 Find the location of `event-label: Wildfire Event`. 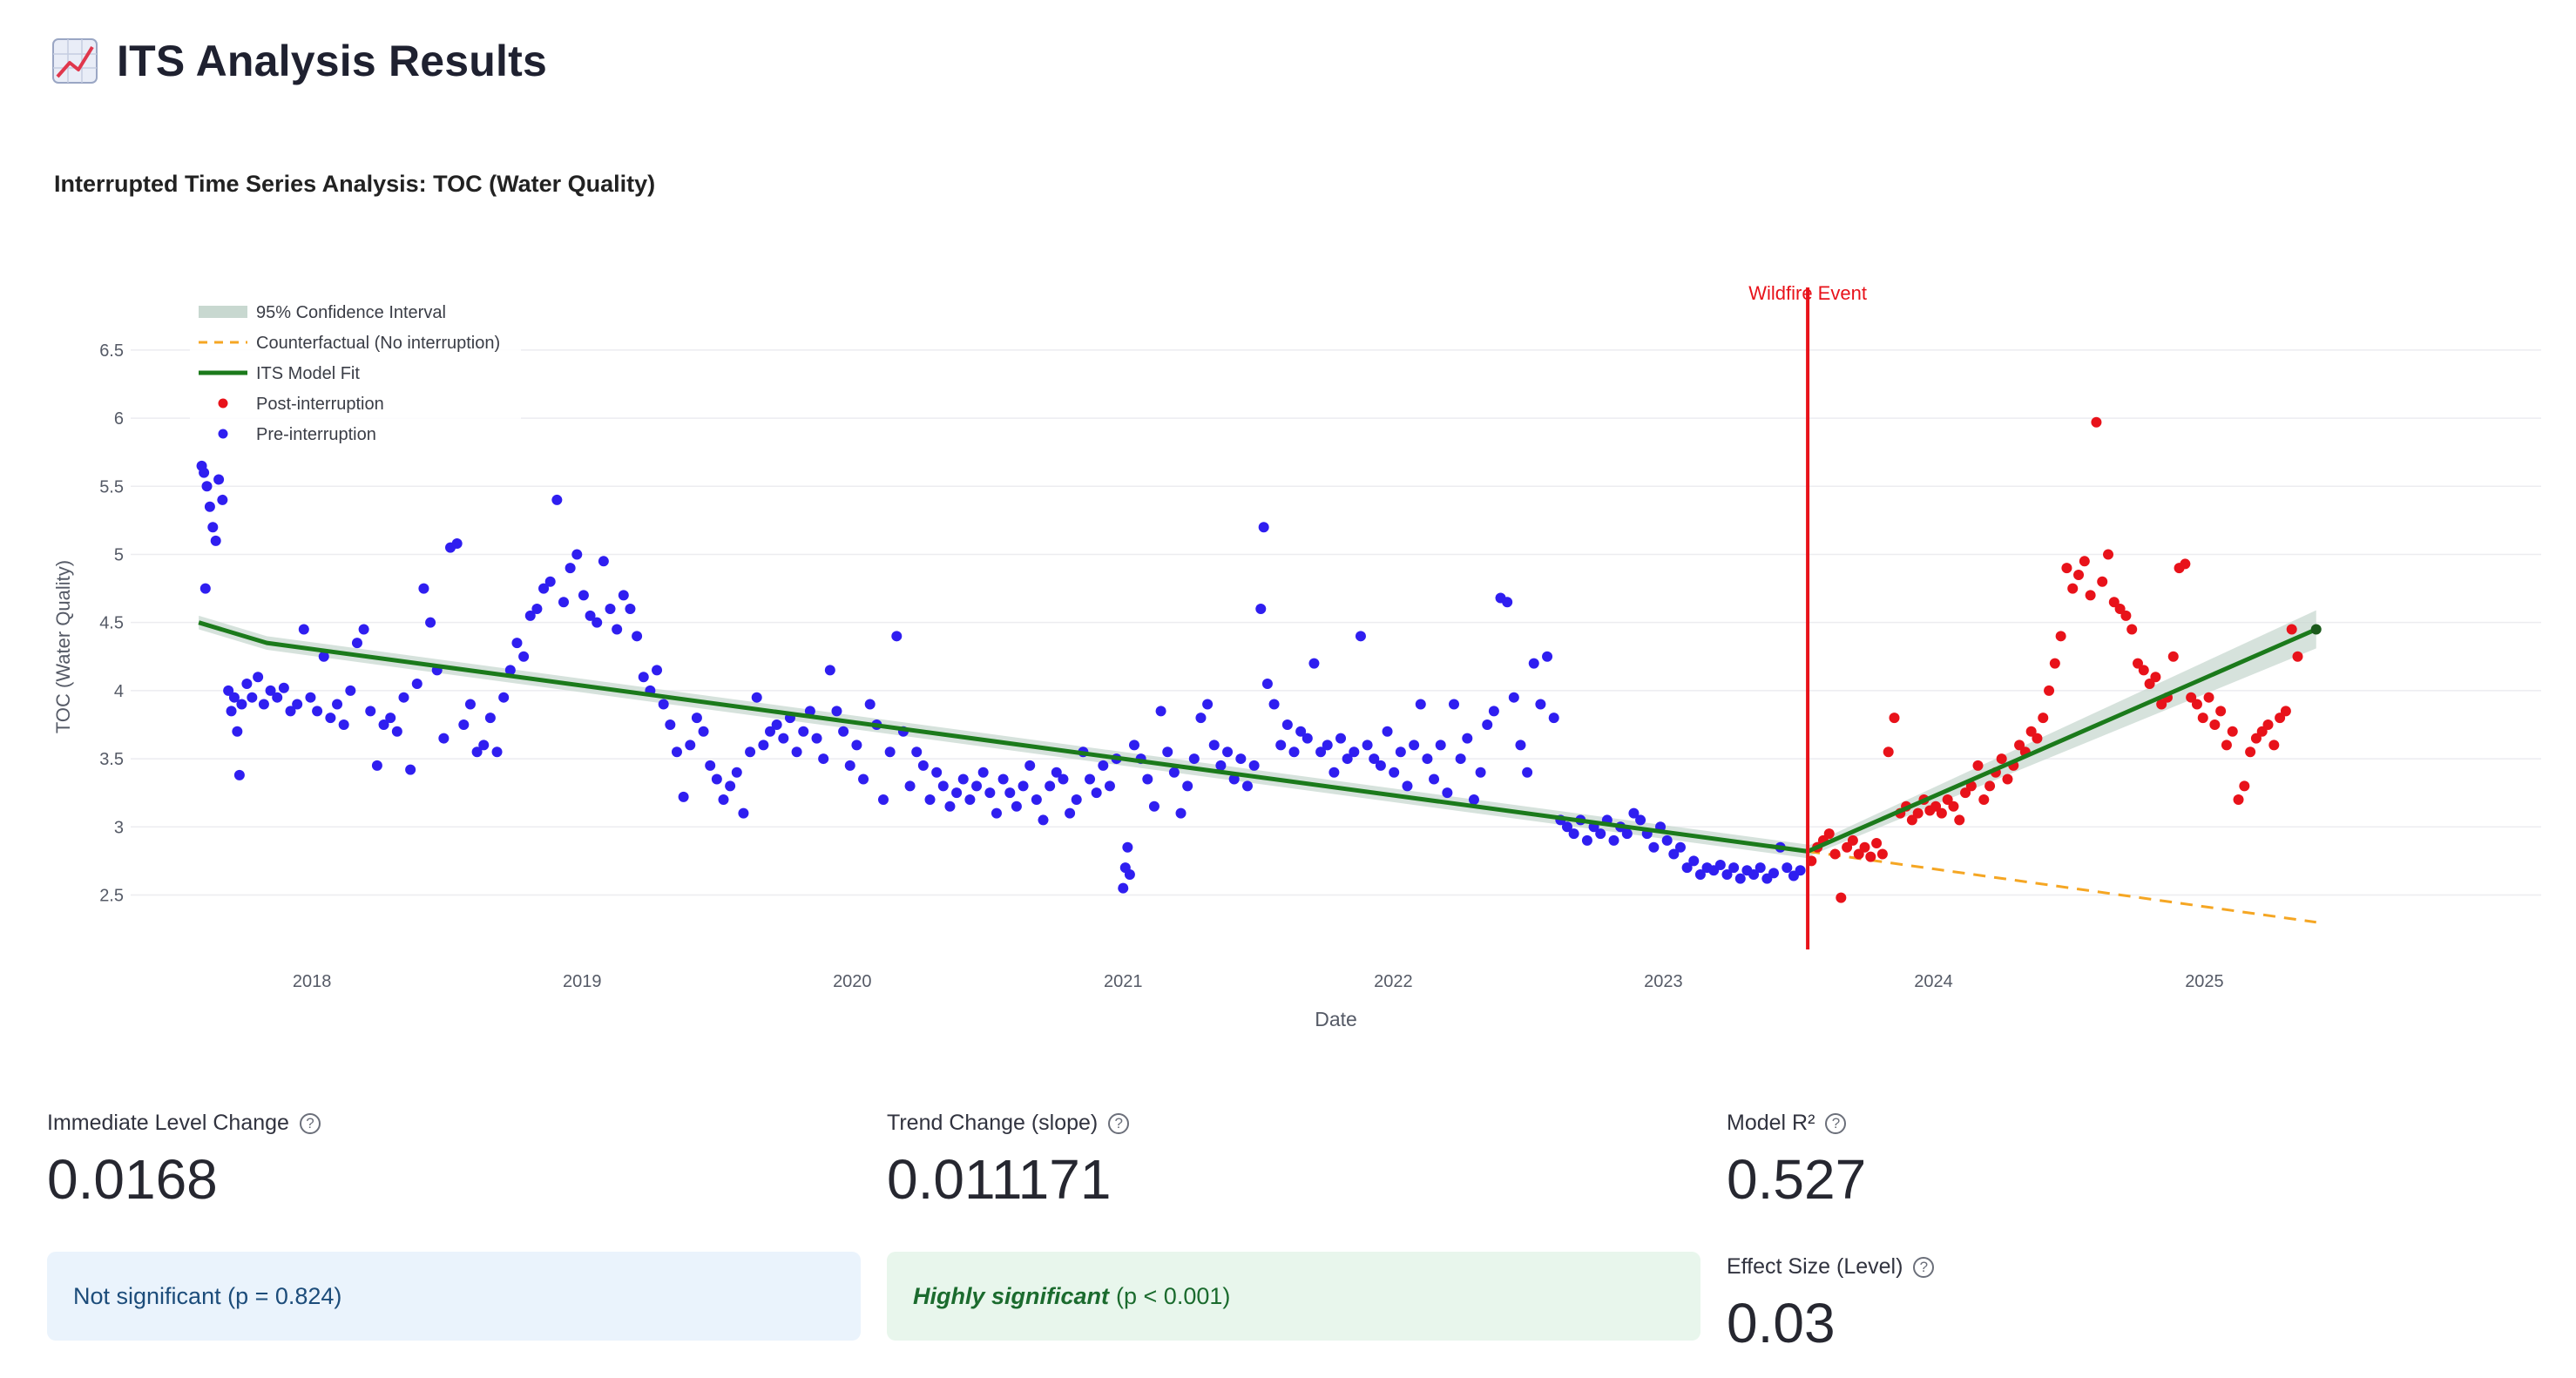

event-label: Wildfire Event is located at coordinates (1807, 293).